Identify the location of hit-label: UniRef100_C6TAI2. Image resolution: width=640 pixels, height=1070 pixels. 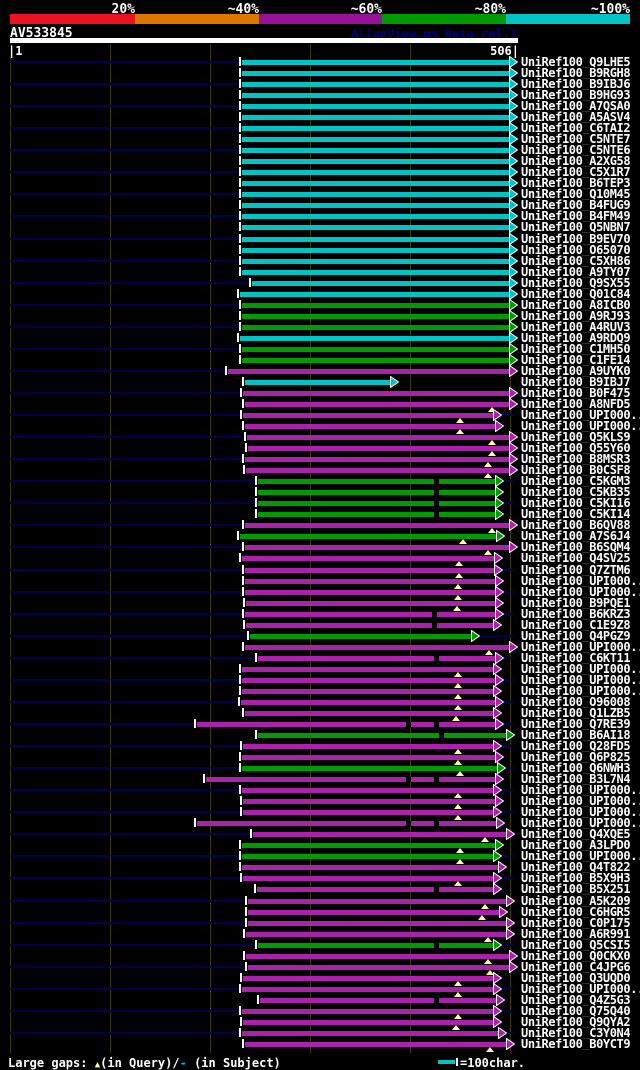
(576, 128).